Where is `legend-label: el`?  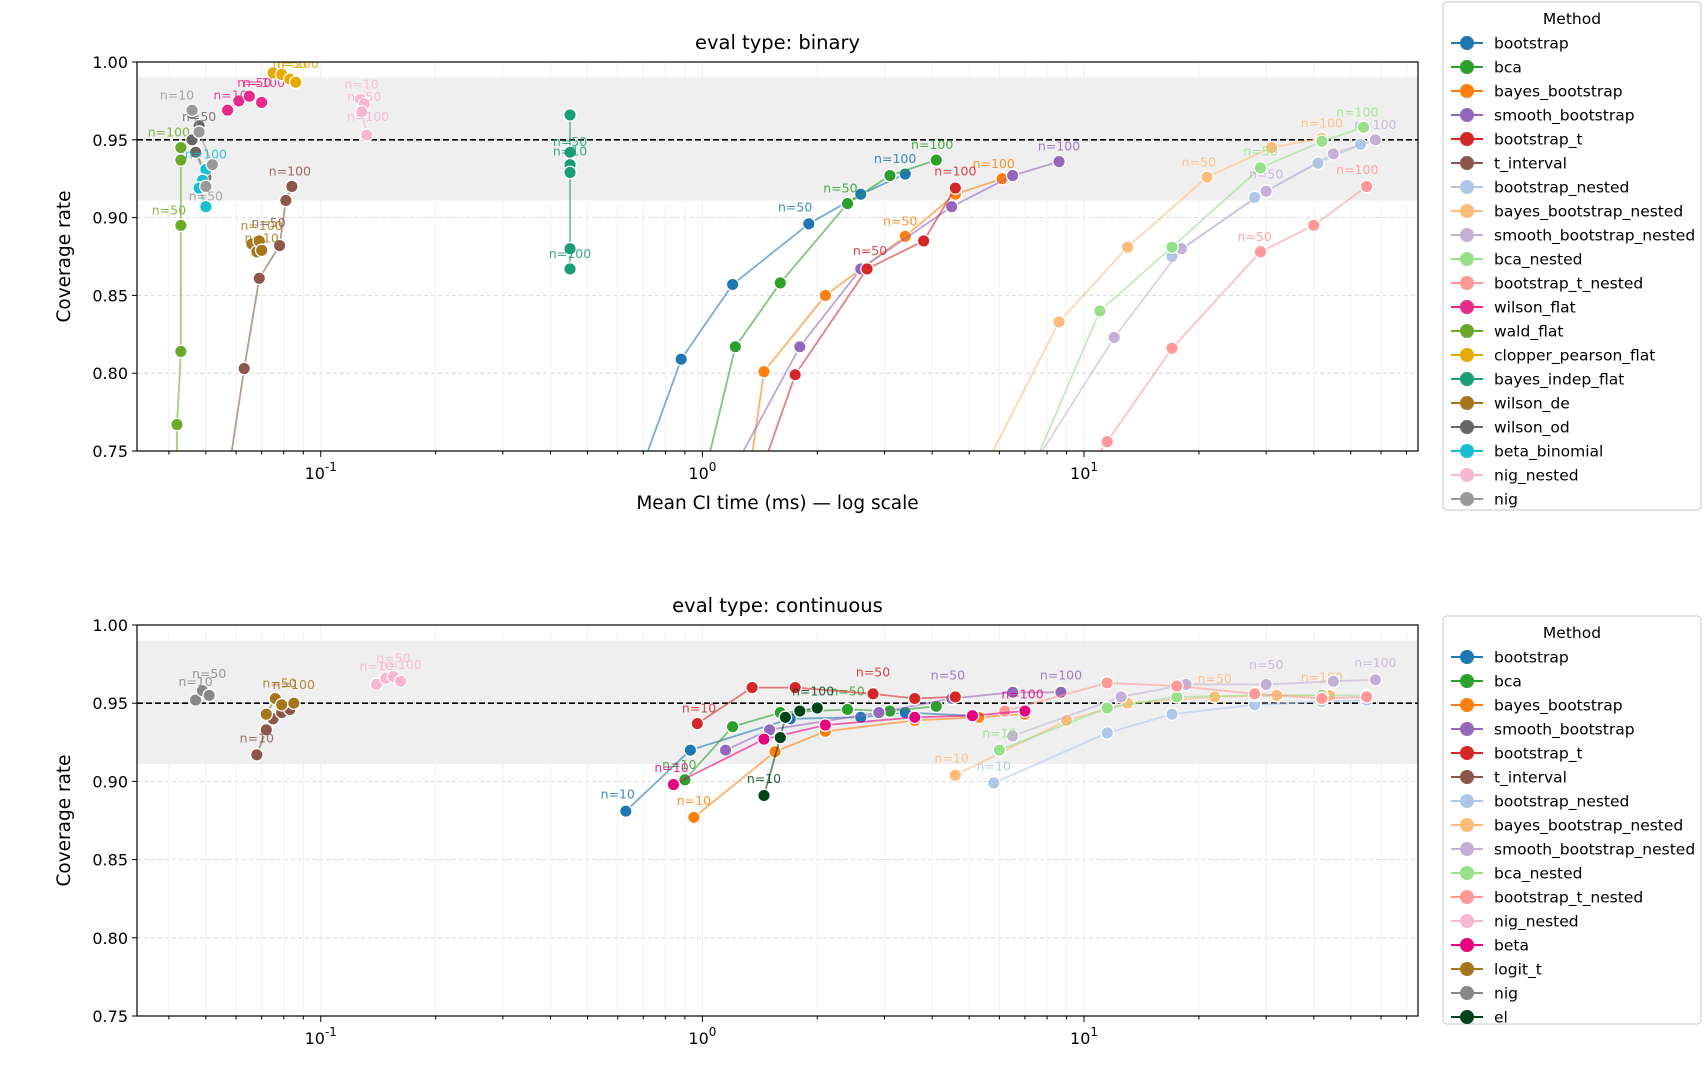
legend-label: el is located at coordinates (1501, 1018).